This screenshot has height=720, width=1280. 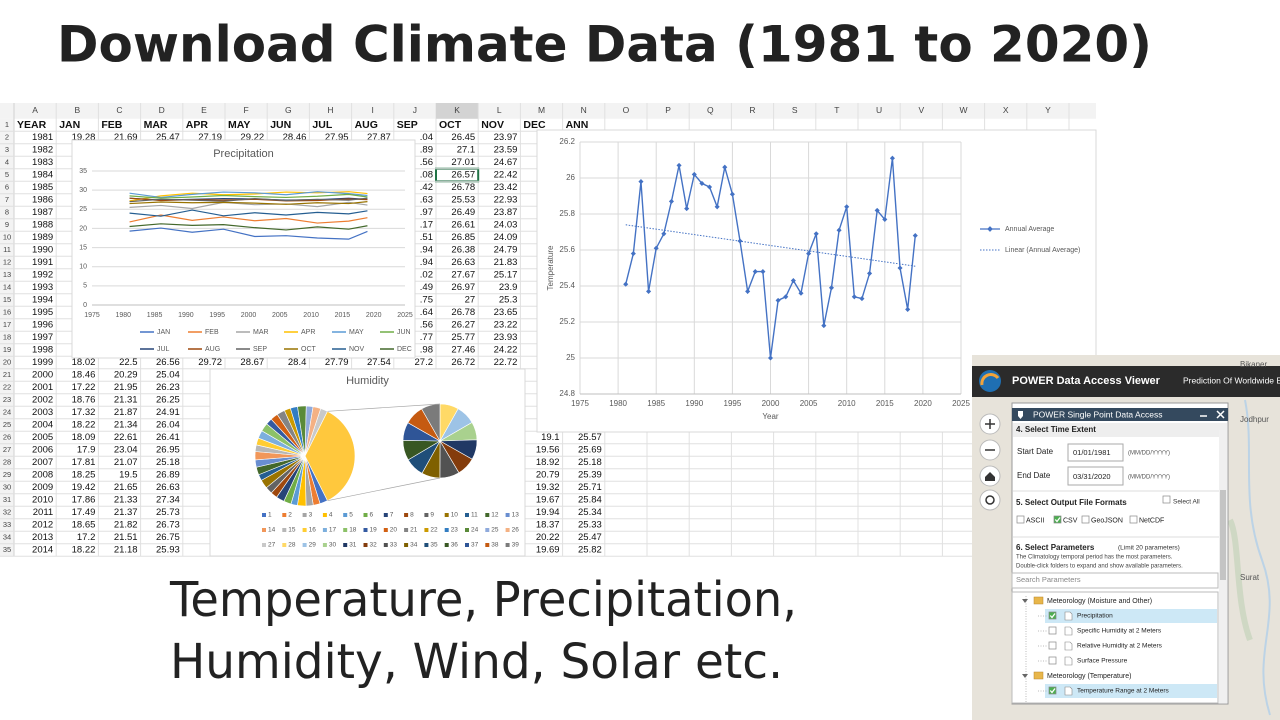 What do you see at coordinates (1034, 475) in the screenshot?
I see `field-label: End Date` at bounding box center [1034, 475].